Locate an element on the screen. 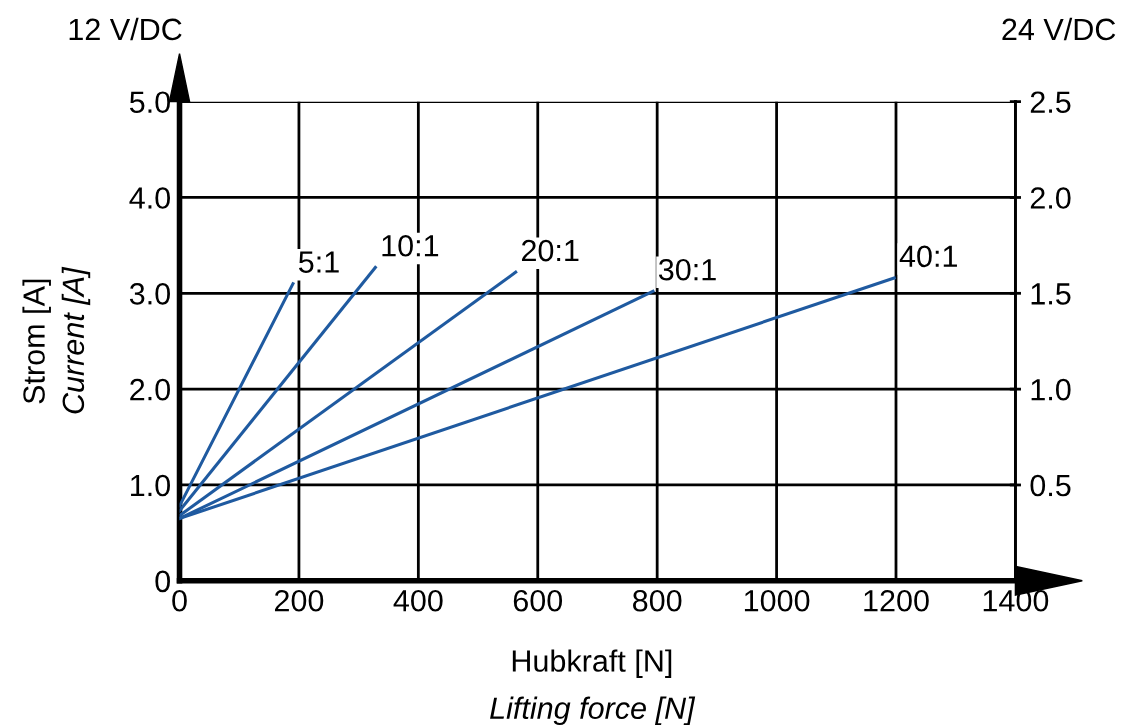  y-tick-label: 4.0 is located at coordinates (149, 198).